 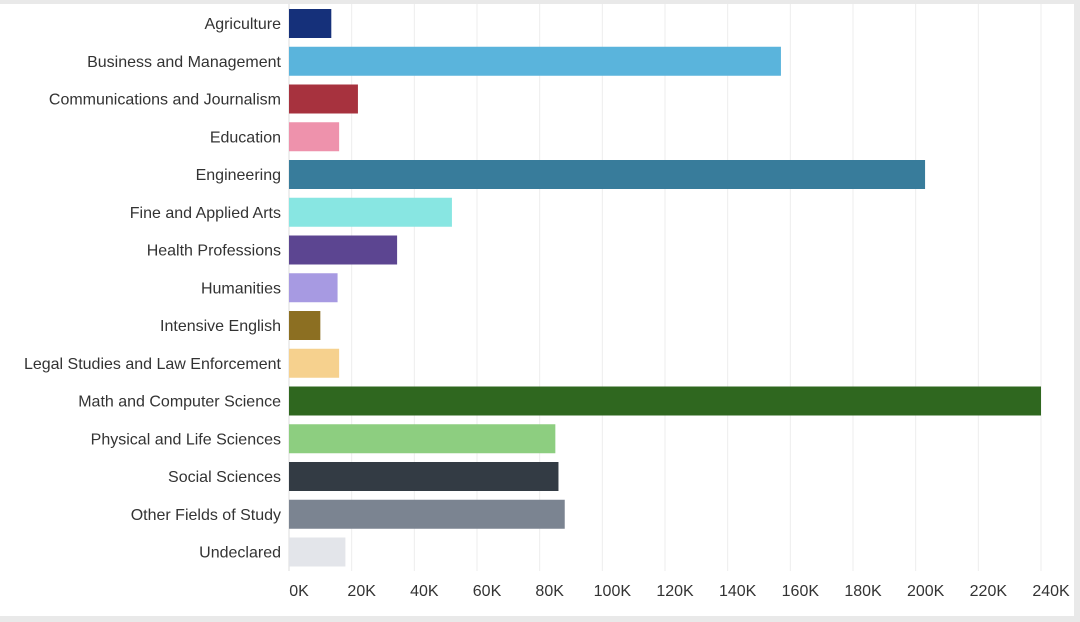 I want to click on category-label: Communications and Journalism, so click(x=165, y=100).